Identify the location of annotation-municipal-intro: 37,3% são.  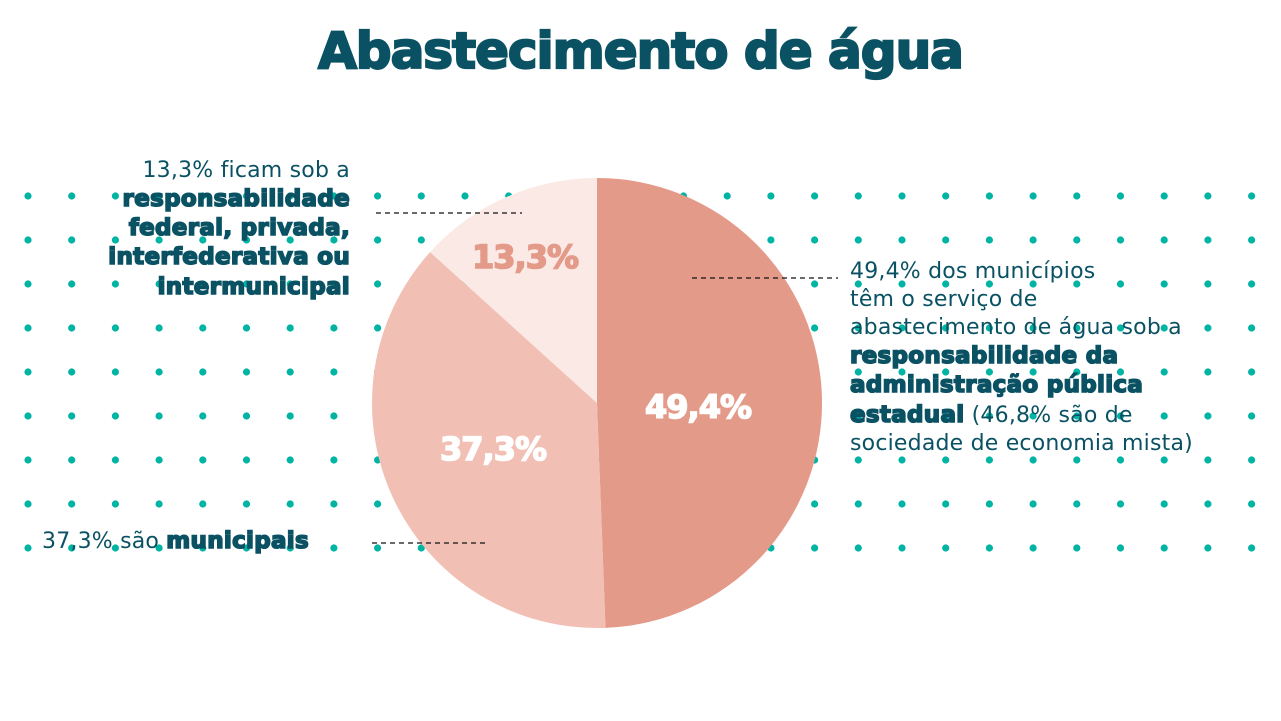
(104, 541).